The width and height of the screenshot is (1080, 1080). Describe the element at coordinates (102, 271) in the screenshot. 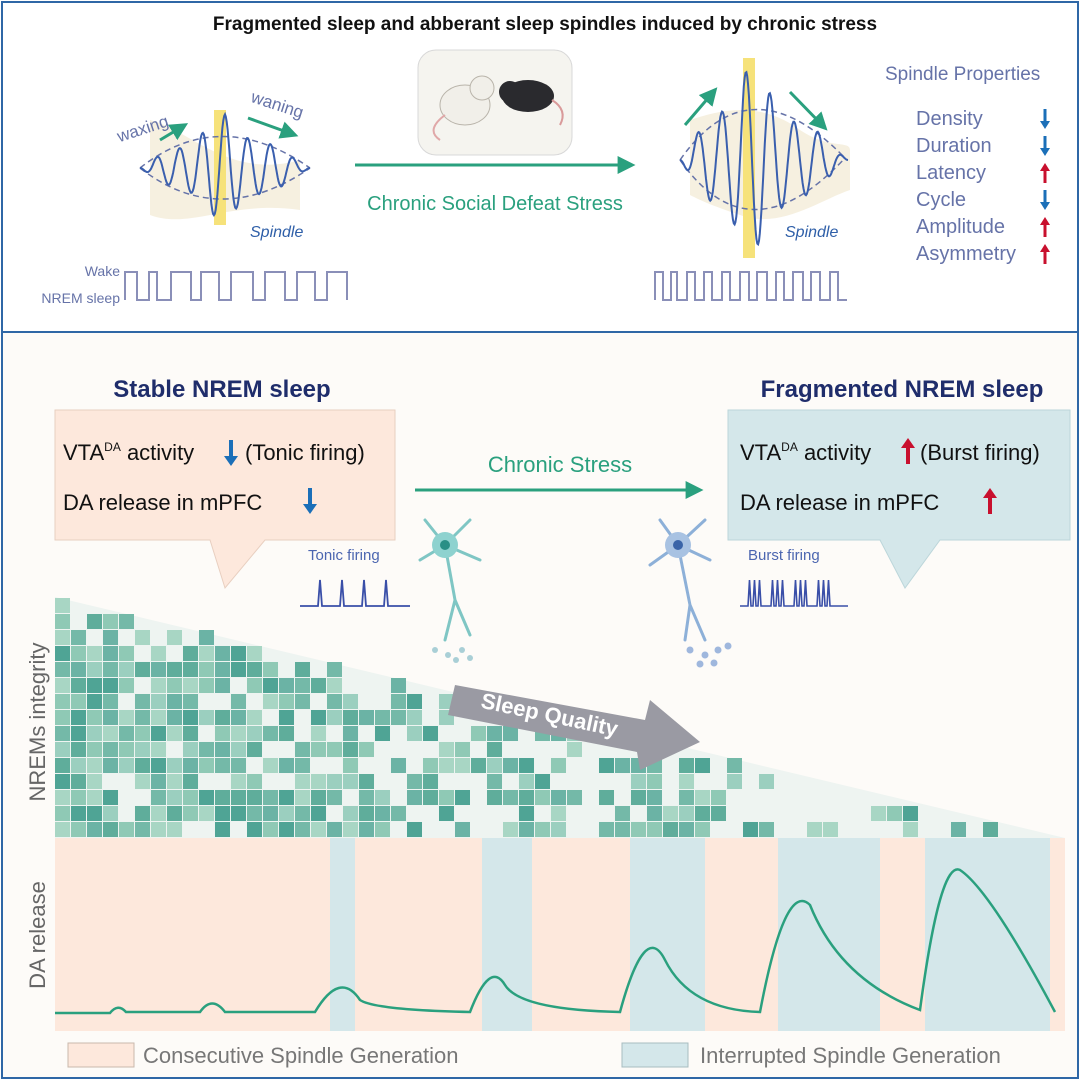

I see `wake-label: Wake` at that location.